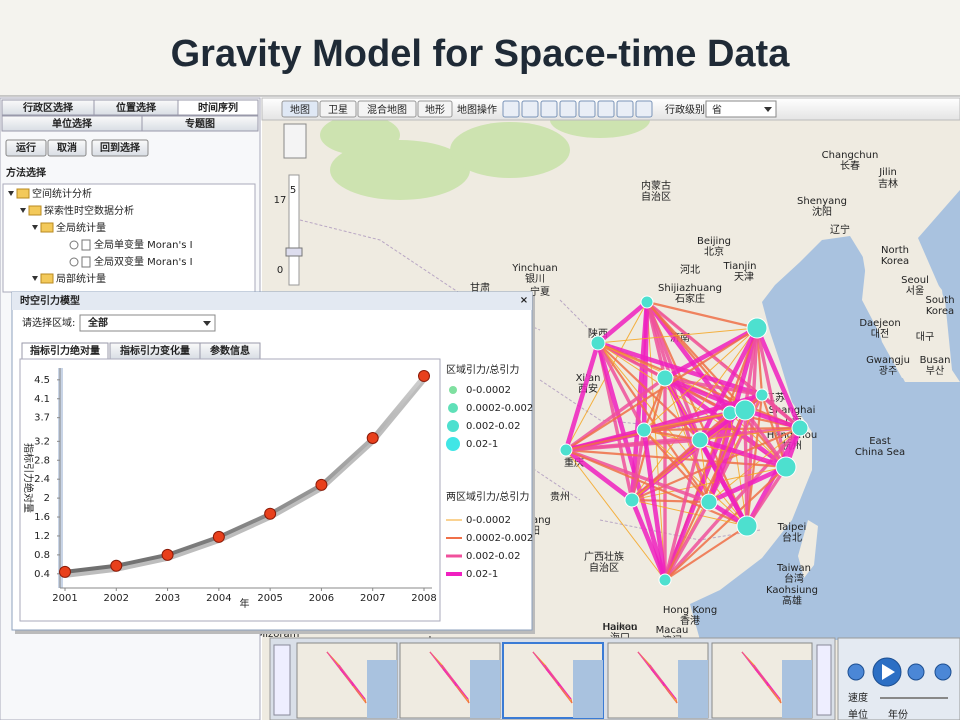 The height and width of the screenshot is (720, 960). I want to click on strip-prev, so click(282, 680).